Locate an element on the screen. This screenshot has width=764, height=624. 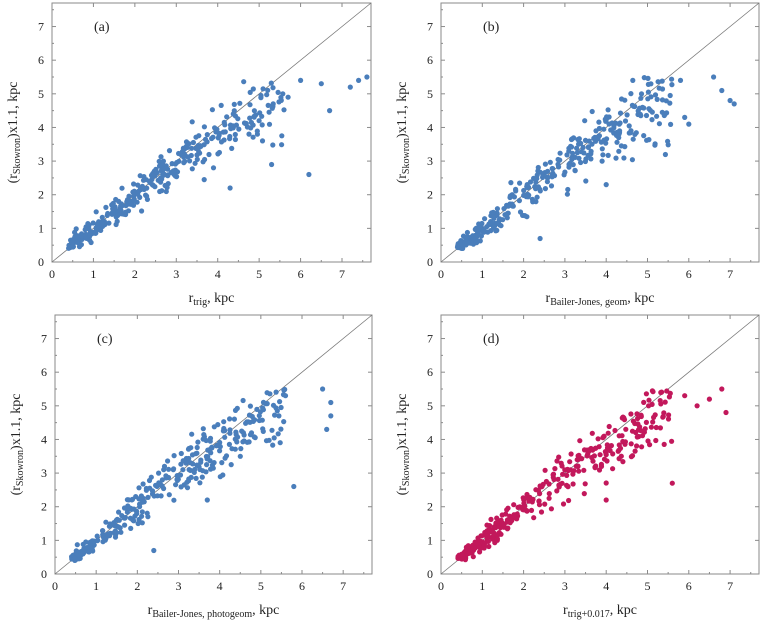
y-axis-label: (rSkowron)x1.1, kpc is located at coordinates (14, 133).